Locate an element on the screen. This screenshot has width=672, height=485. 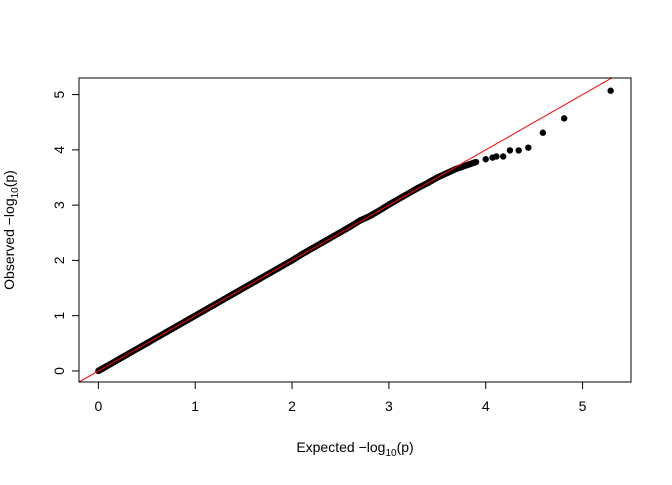
y-tick-label: 2 is located at coordinates (59, 260).